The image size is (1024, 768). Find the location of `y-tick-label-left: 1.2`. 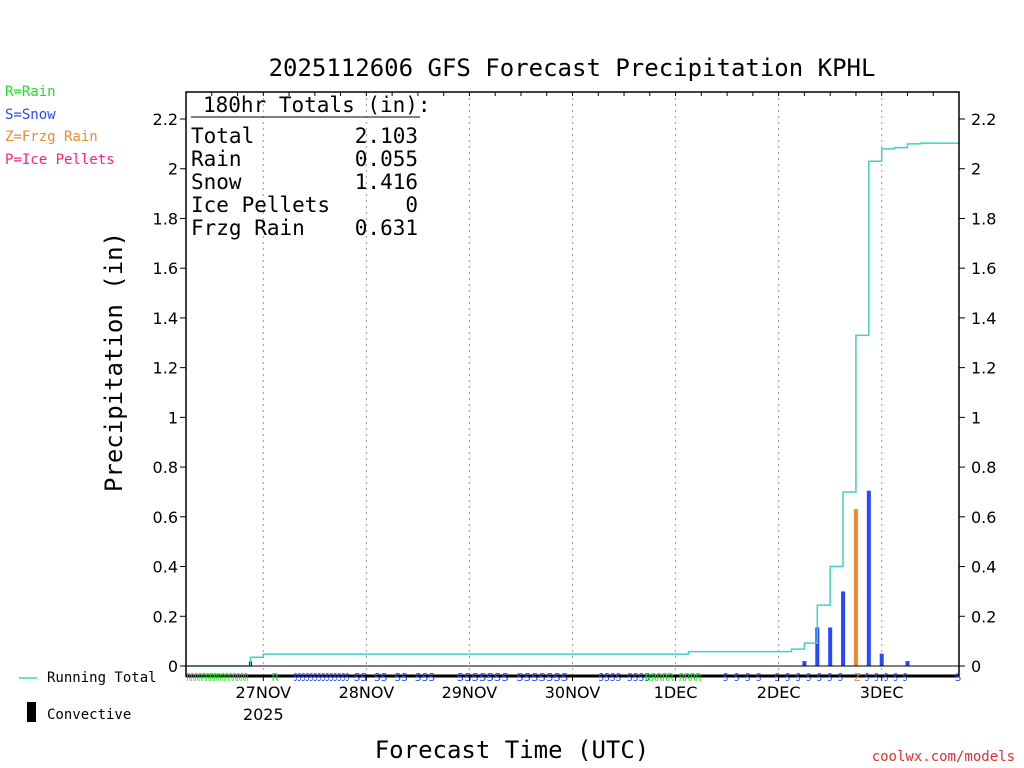

y-tick-label-left: 1.2 is located at coordinates (165, 368).